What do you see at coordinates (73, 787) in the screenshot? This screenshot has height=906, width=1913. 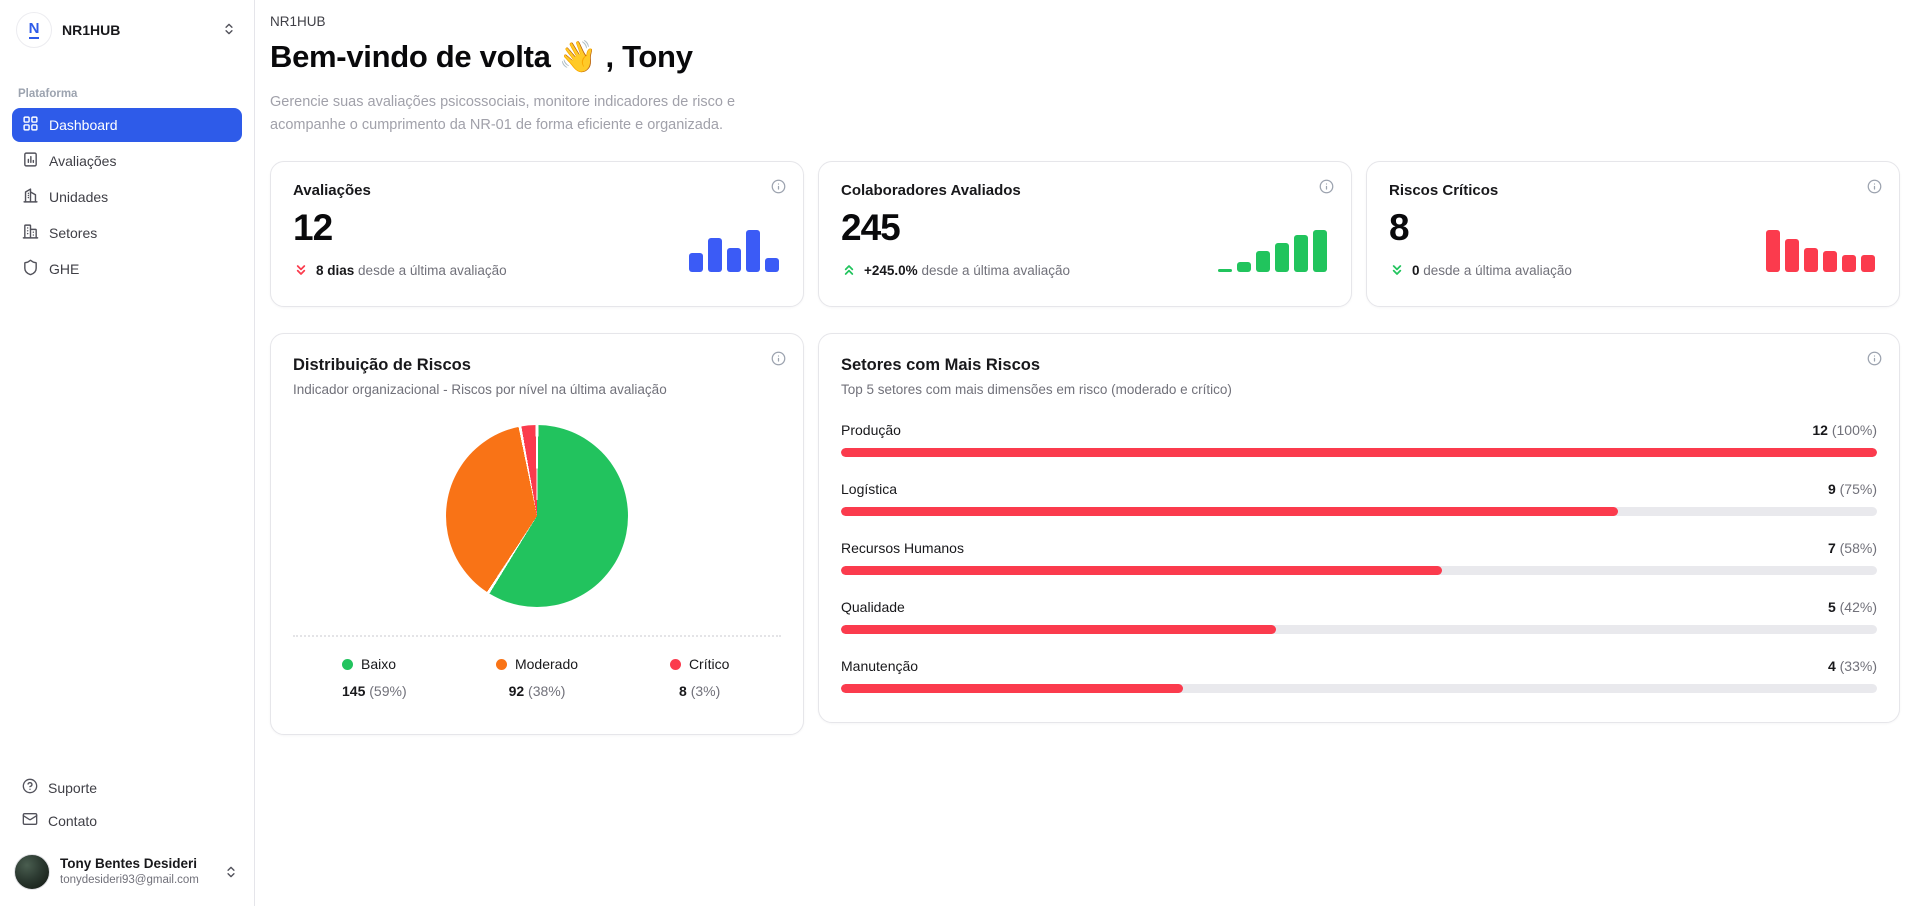 I see `sidebar-item-label: Suporte` at bounding box center [73, 787].